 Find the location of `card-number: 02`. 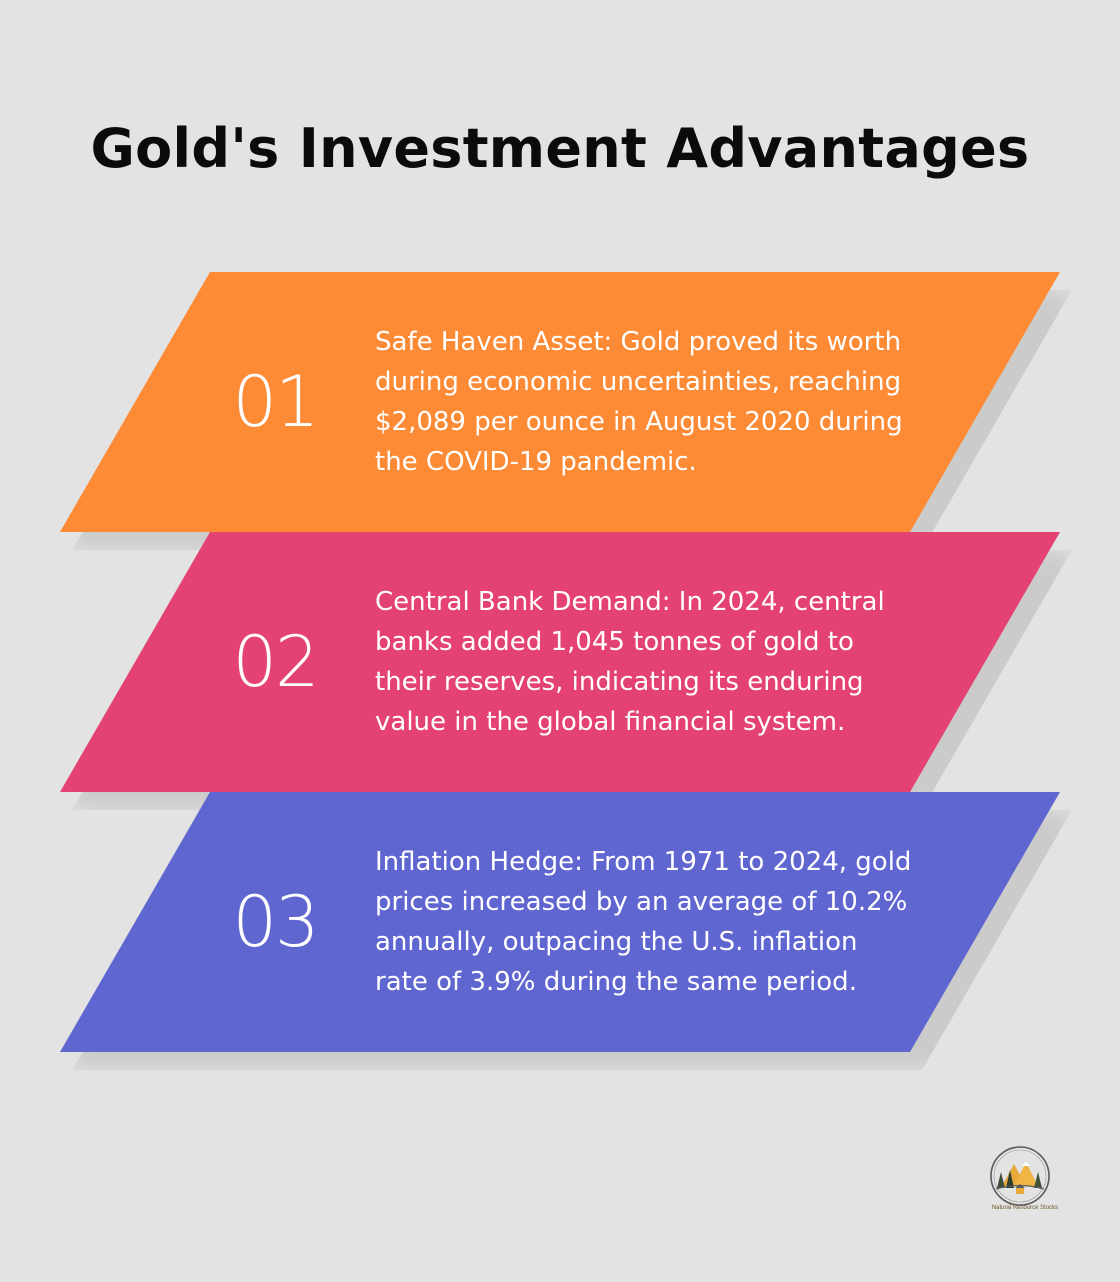

card-number: 02 is located at coordinates (275, 662).